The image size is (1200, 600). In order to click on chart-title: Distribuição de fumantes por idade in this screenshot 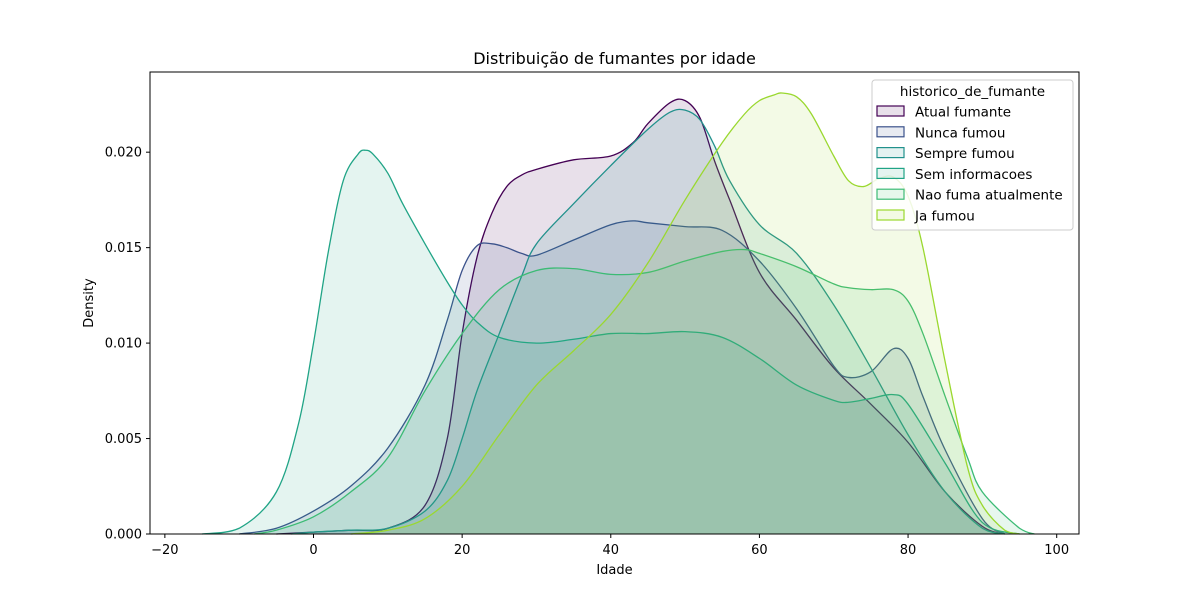, I will do `click(614, 58)`.